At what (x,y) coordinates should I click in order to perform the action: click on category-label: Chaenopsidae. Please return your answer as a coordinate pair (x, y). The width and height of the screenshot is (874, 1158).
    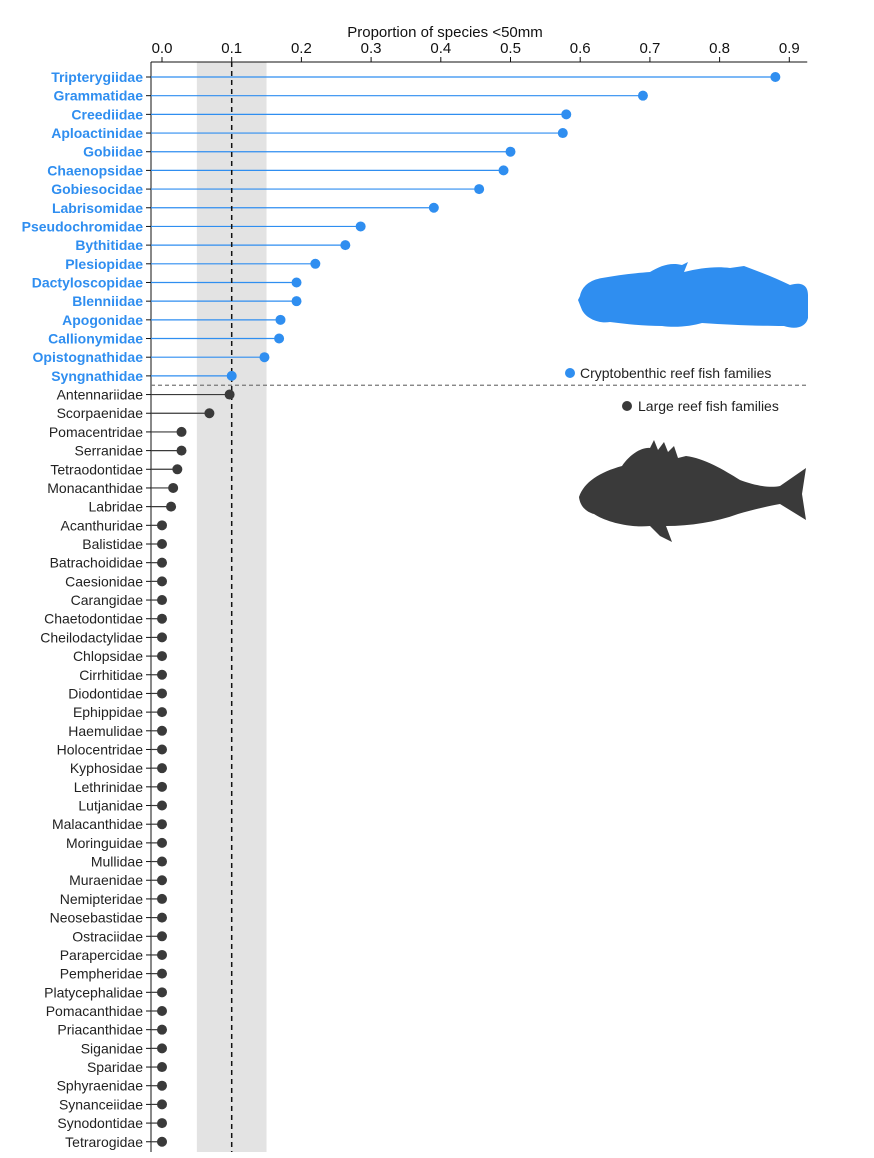
    Looking at the image, I should click on (95, 170).